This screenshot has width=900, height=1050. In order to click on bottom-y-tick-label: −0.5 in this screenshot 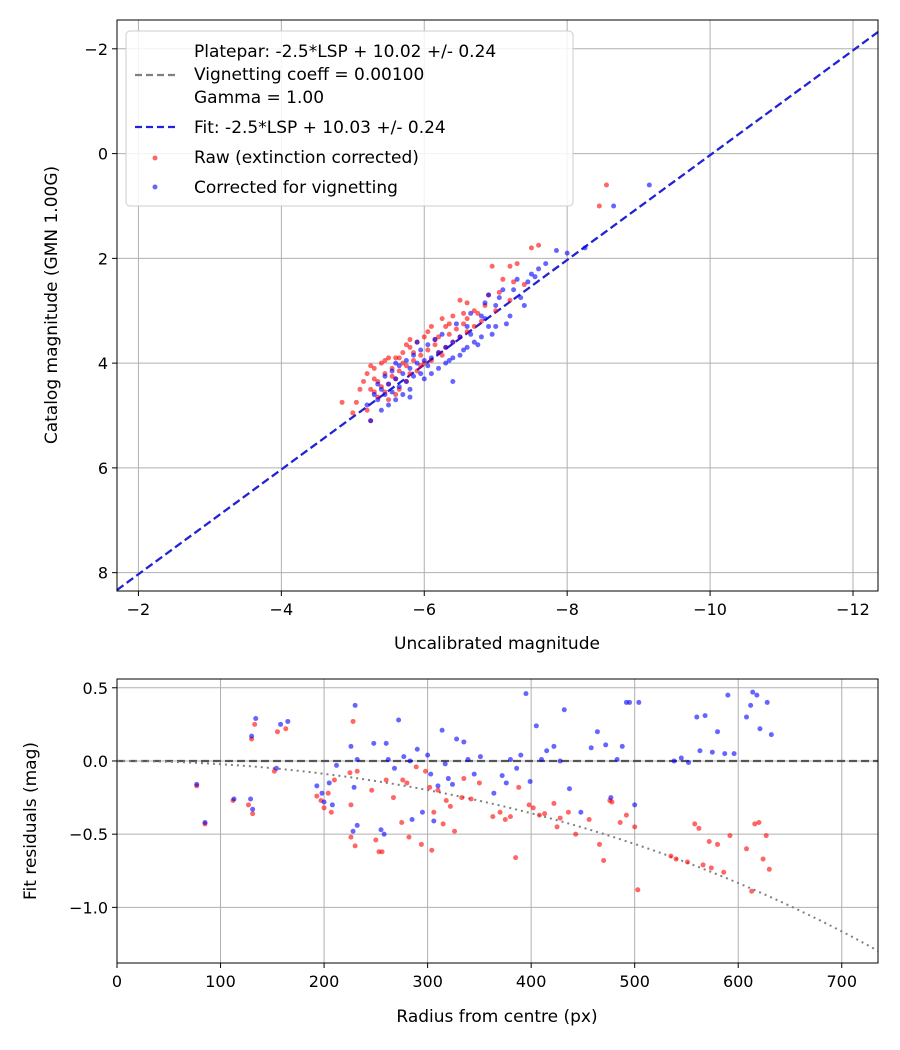, I will do `click(88, 834)`.